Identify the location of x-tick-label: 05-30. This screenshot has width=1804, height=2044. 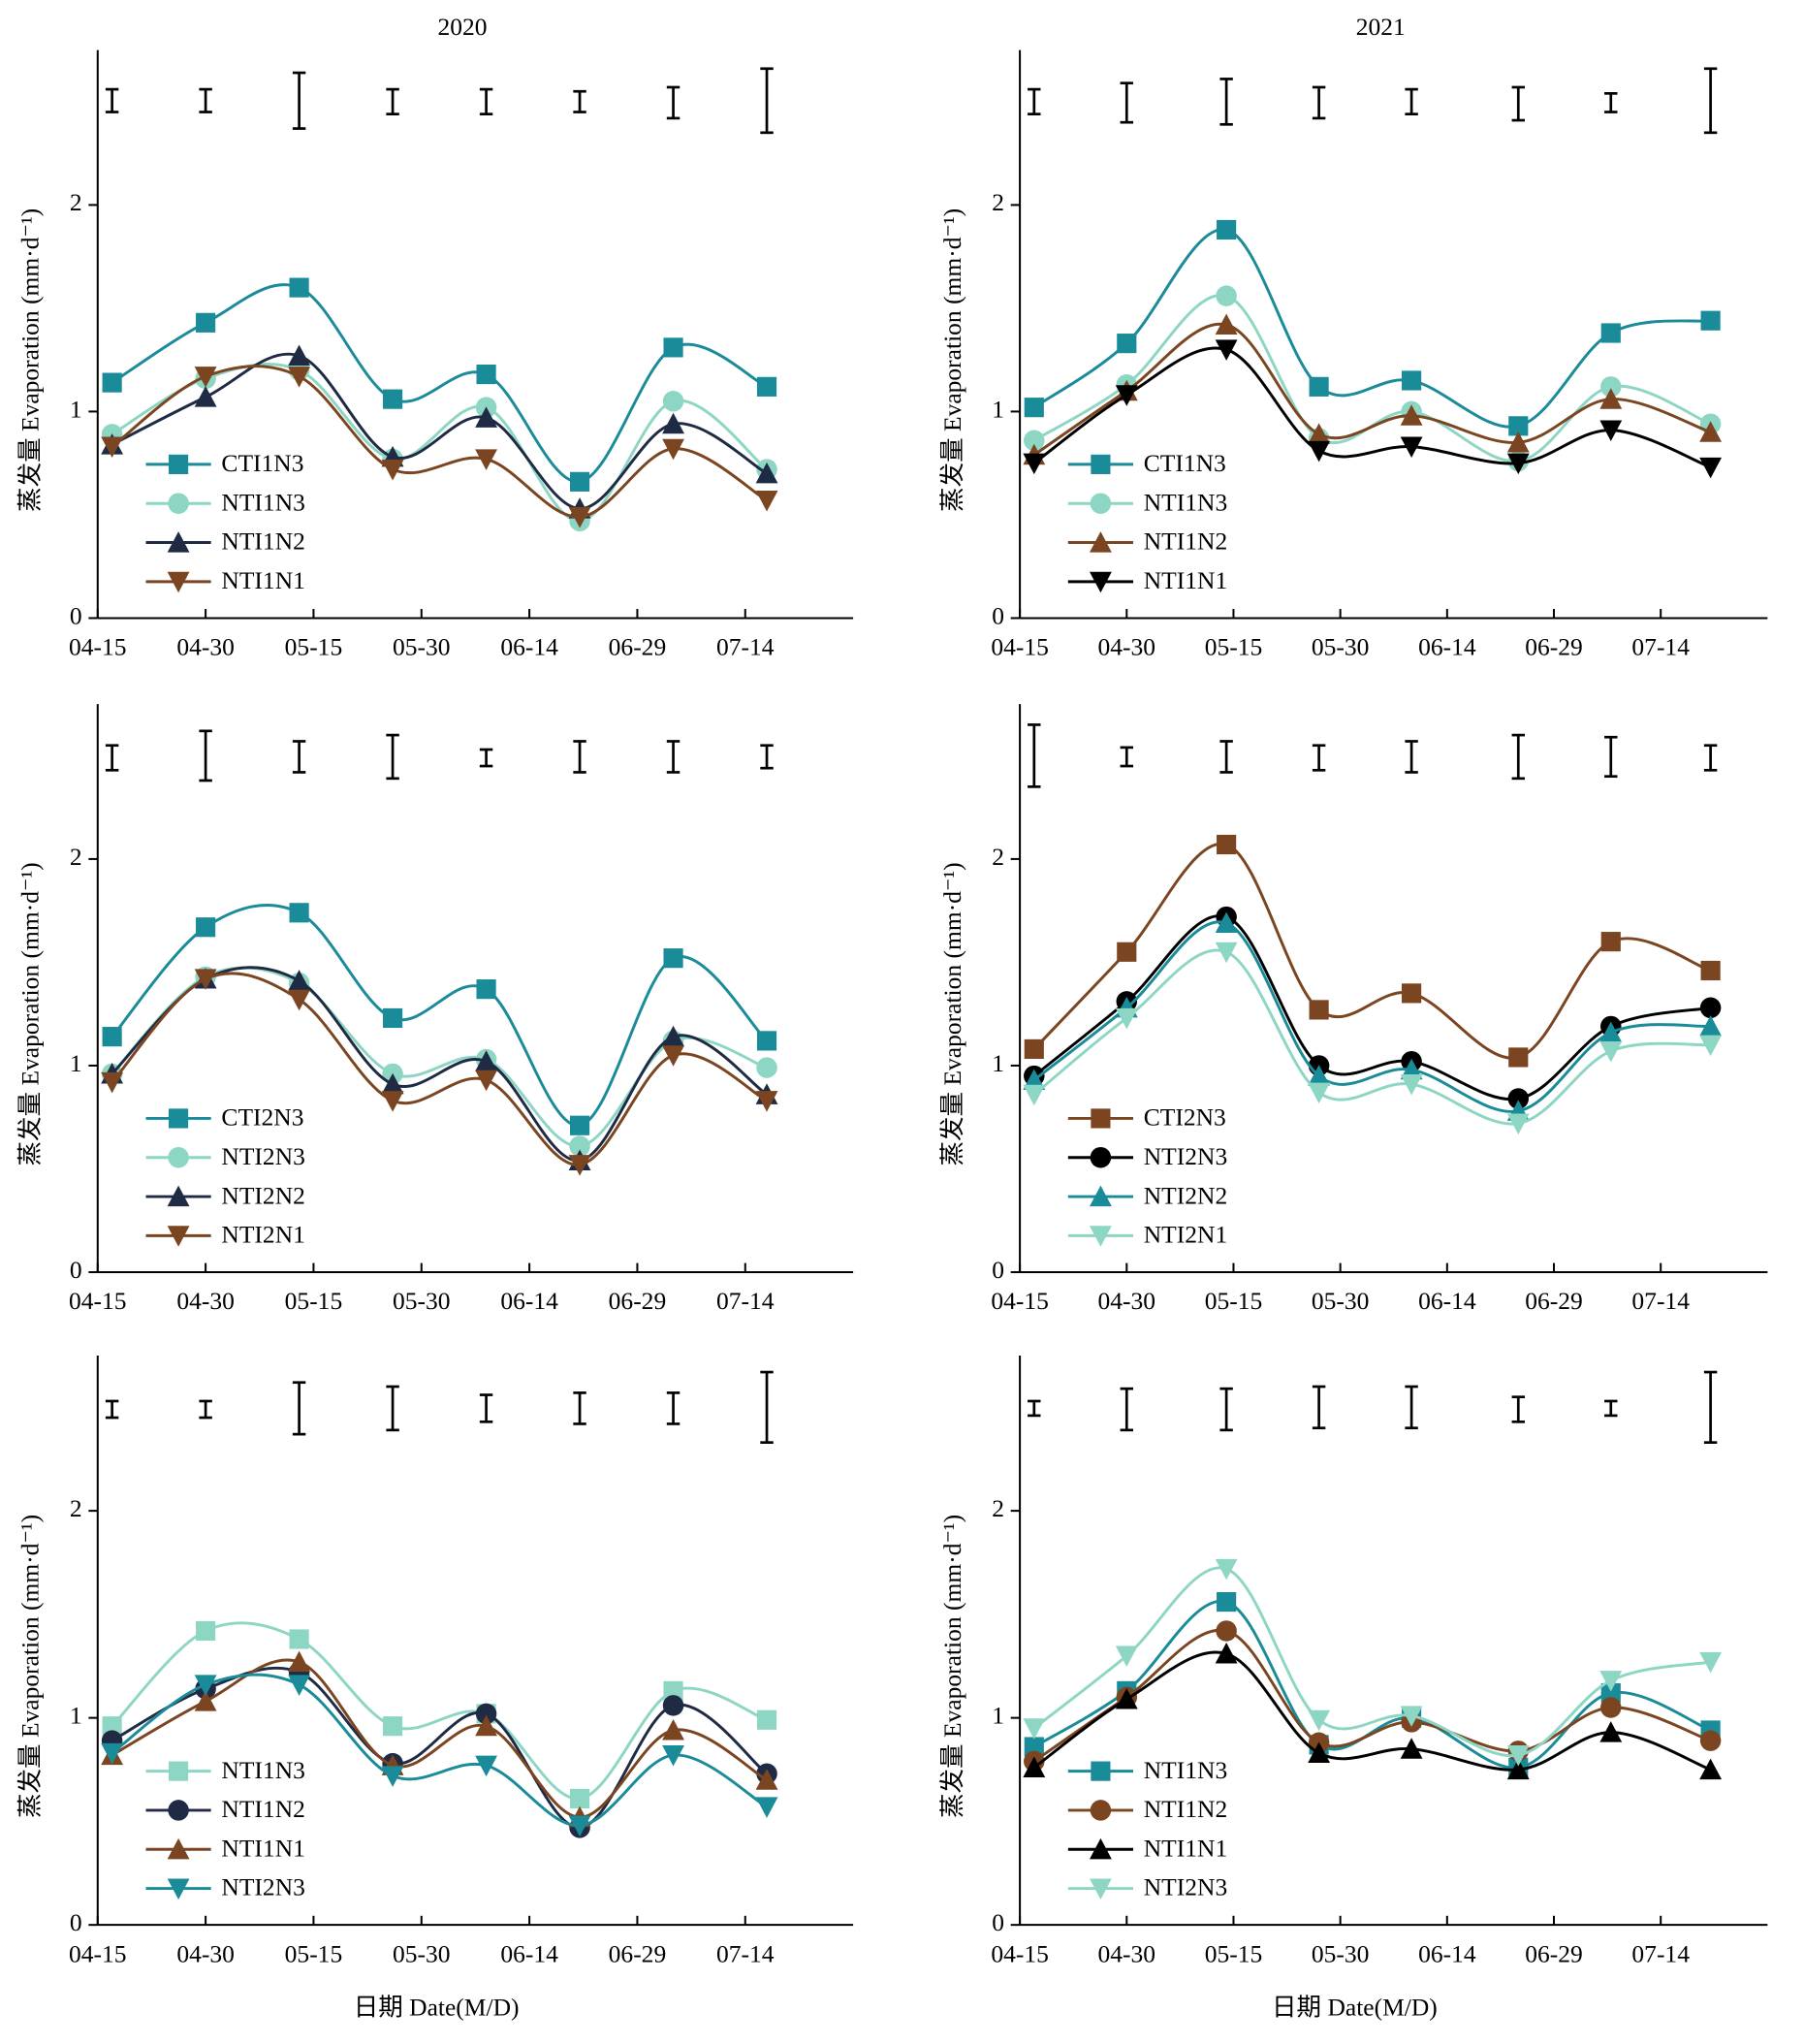
(1341, 647).